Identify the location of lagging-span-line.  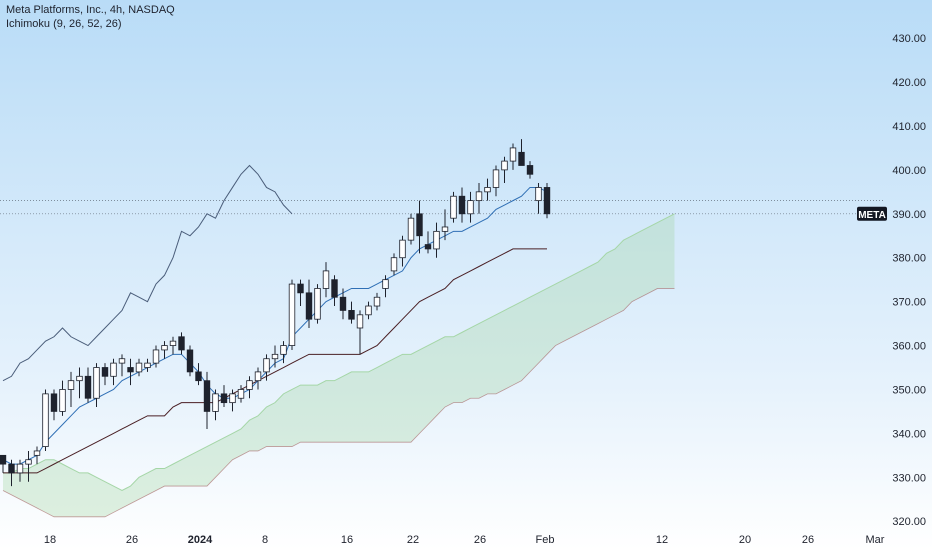
(147, 273).